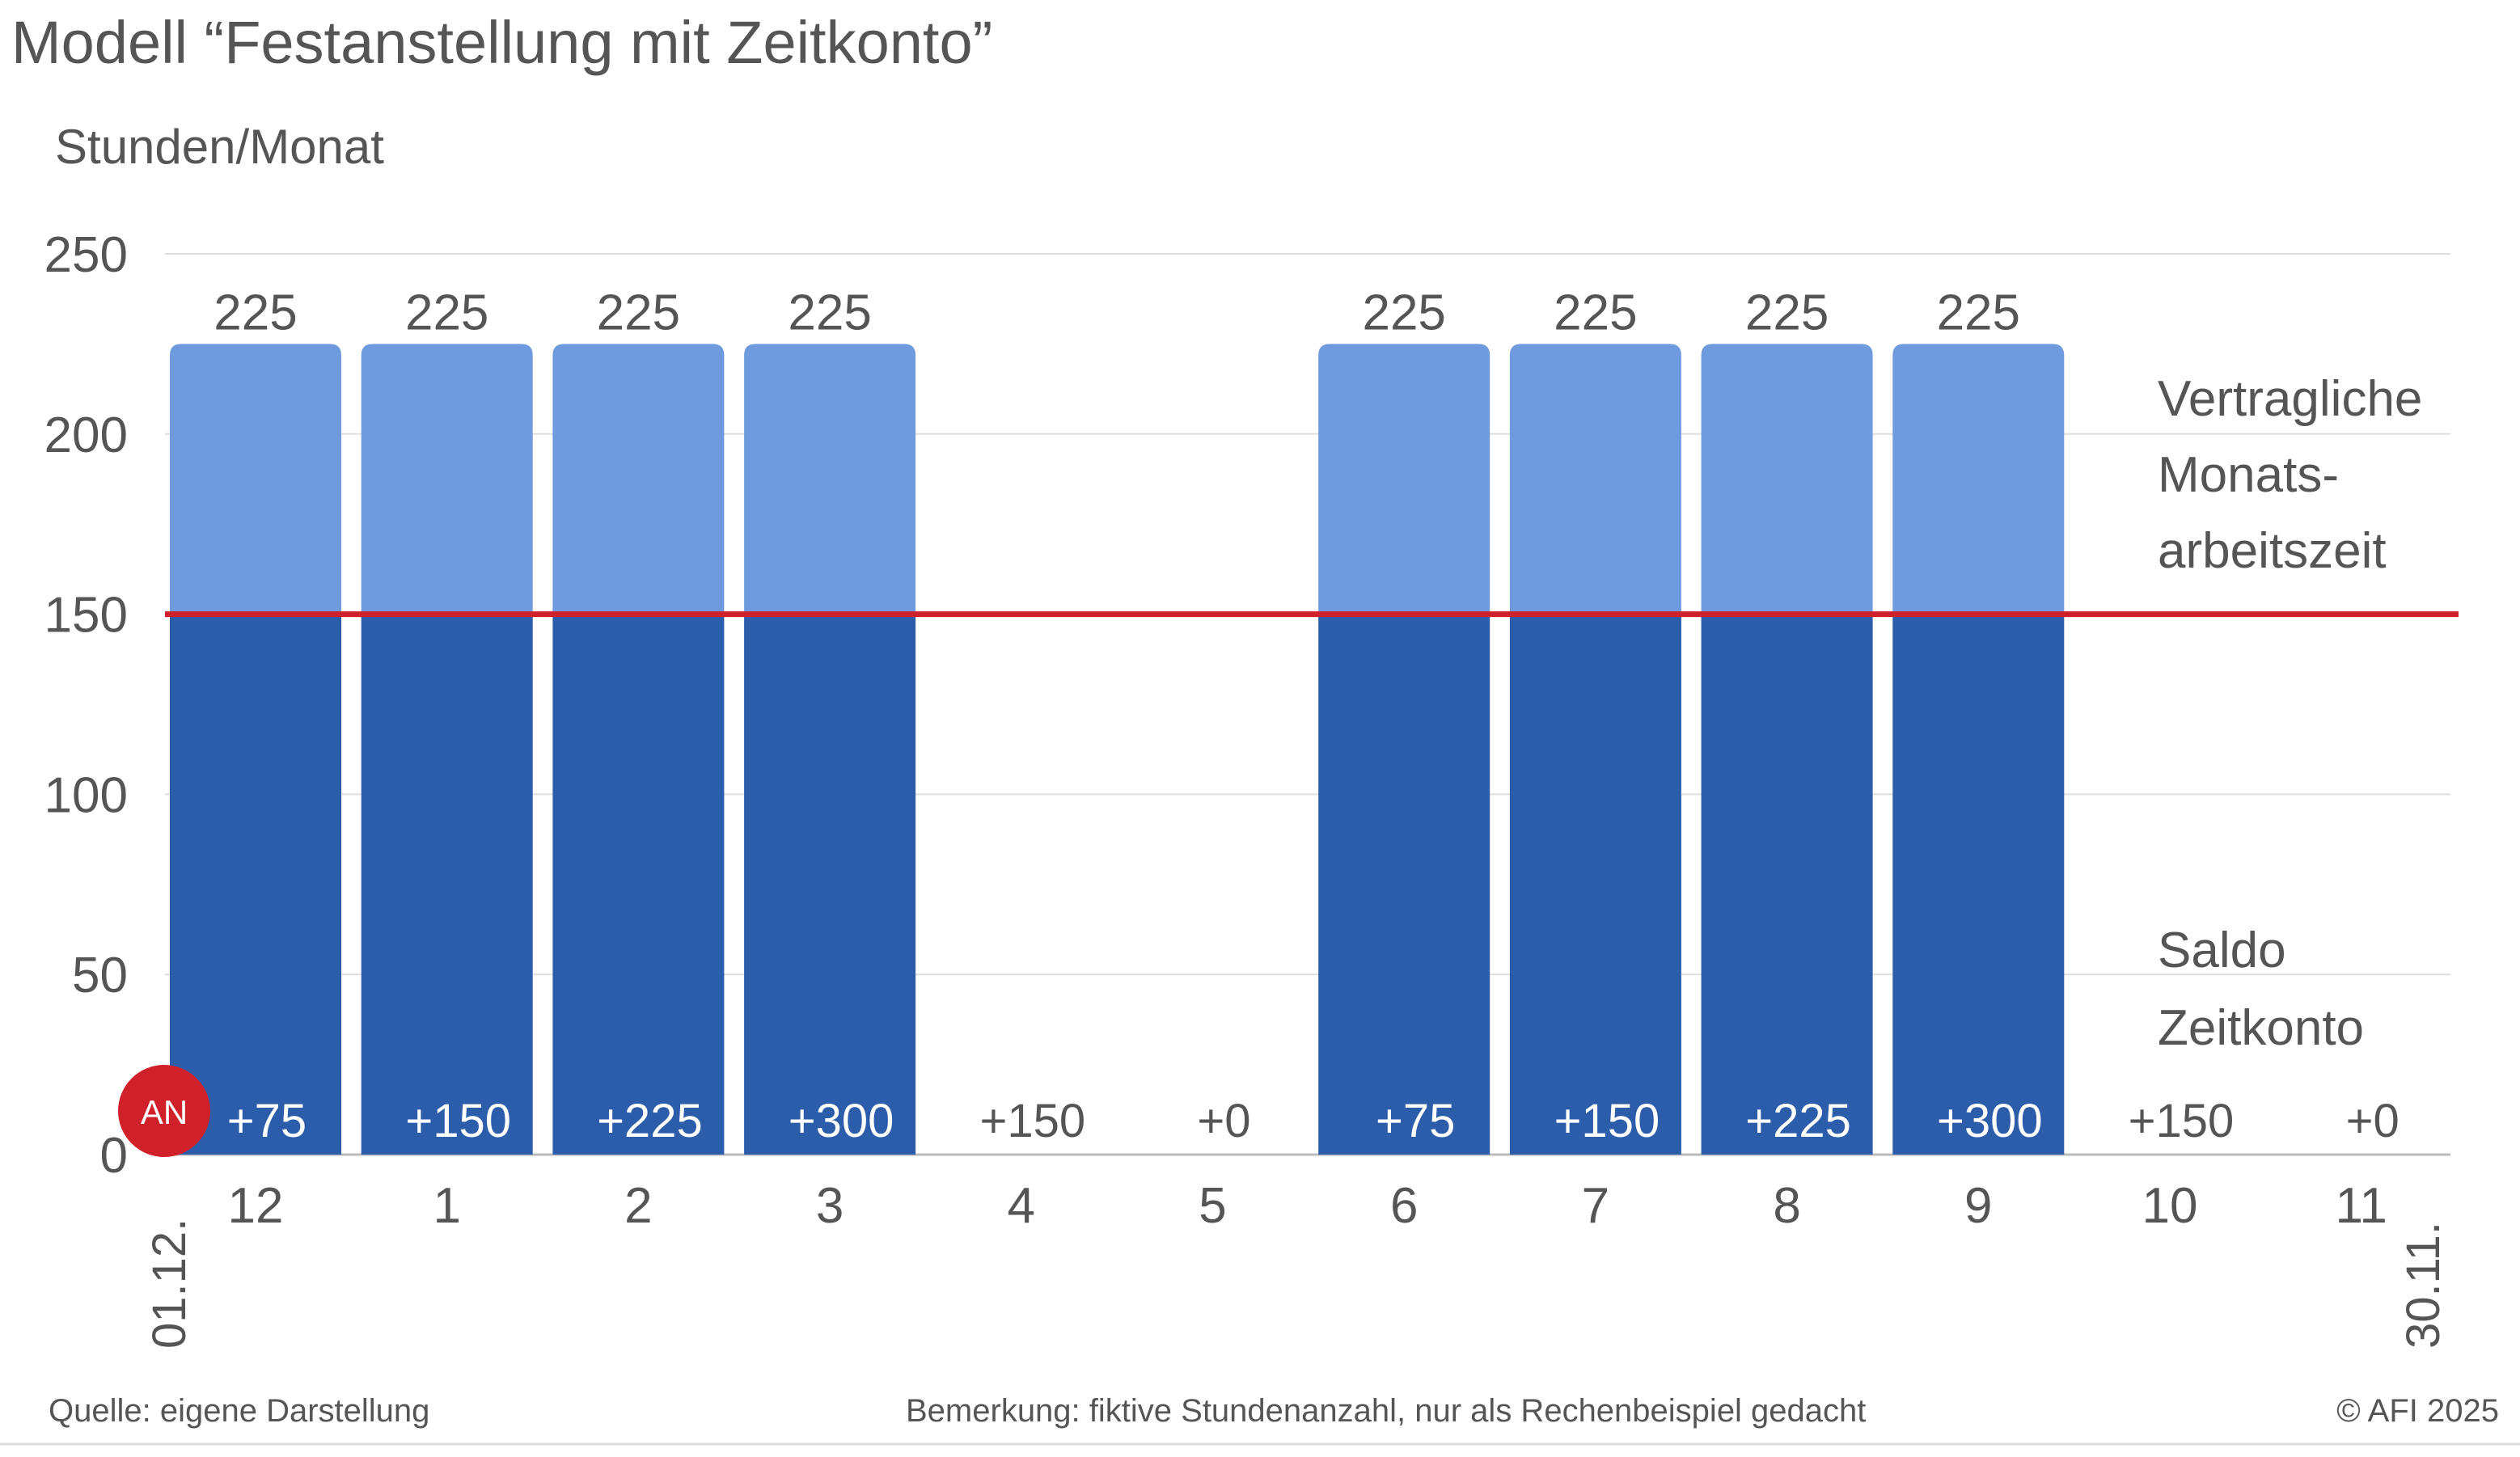 The width and height of the screenshot is (2520, 1457). What do you see at coordinates (638, 1206) in the screenshot?
I see `x-tick-label: 2` at bounding box center [638, 1206].